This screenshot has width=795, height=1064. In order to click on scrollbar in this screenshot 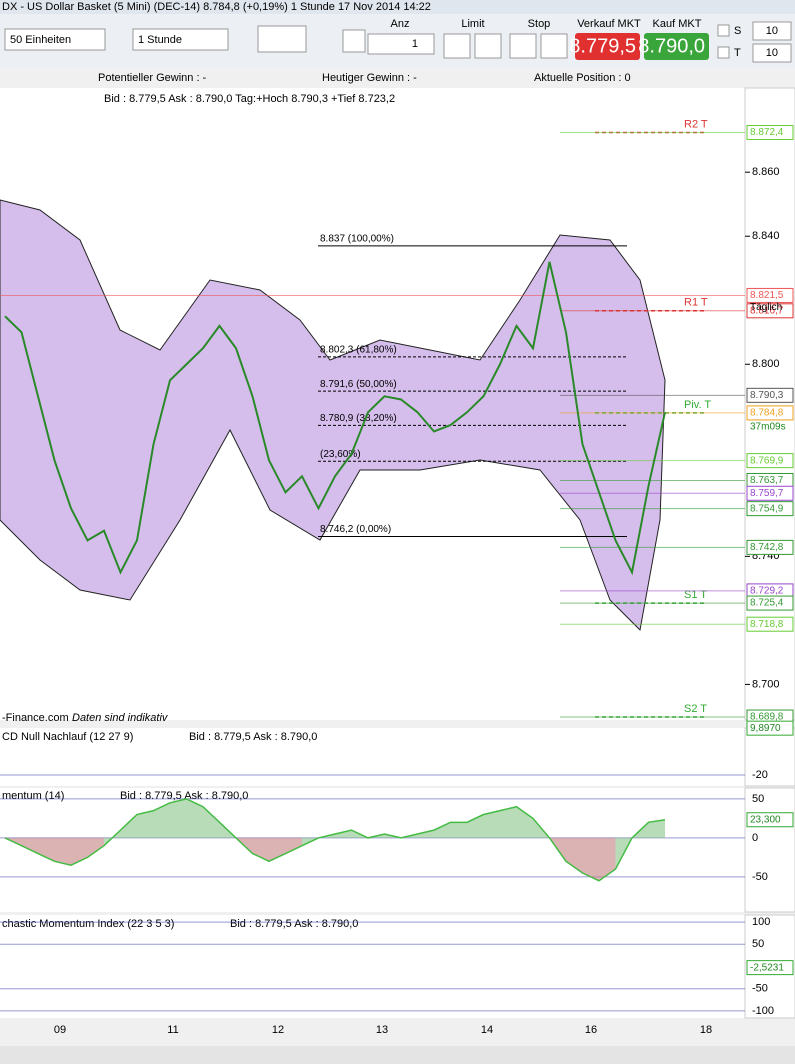, I will do `click(397, 1055)`.